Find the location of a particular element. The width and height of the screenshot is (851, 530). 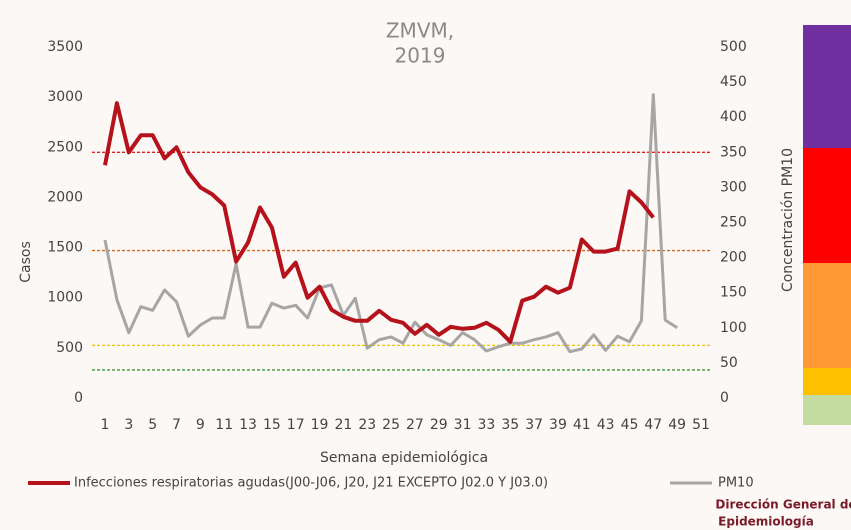

scale-orange is located at coordinates (827, 315).